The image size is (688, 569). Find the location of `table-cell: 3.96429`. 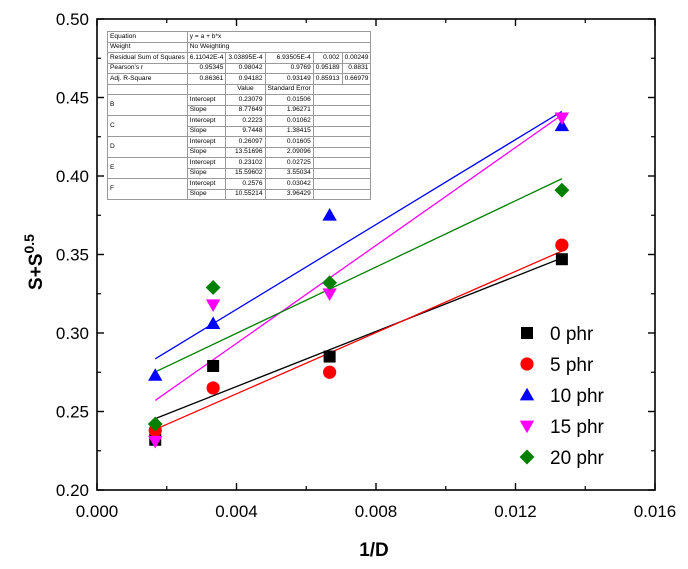

table-cell: 3.96429 is located at coordinates (289, 194).